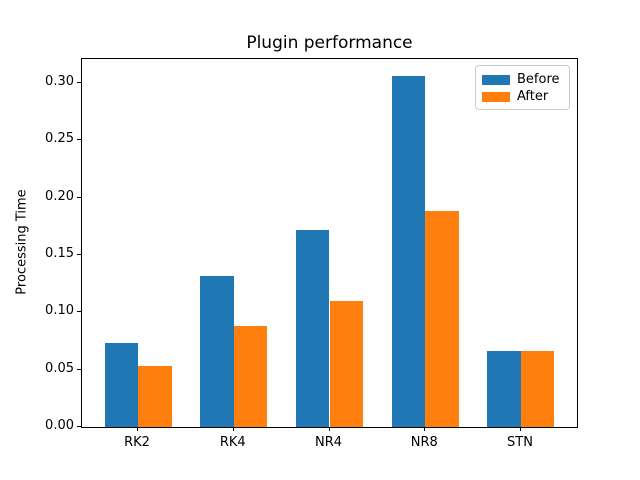 The height and width of the screenshot is (480, 640). What do you see at coordinates (408, 251) in the screenshot?
I see `bar-before-nr8` at bounding box center [408, 251].